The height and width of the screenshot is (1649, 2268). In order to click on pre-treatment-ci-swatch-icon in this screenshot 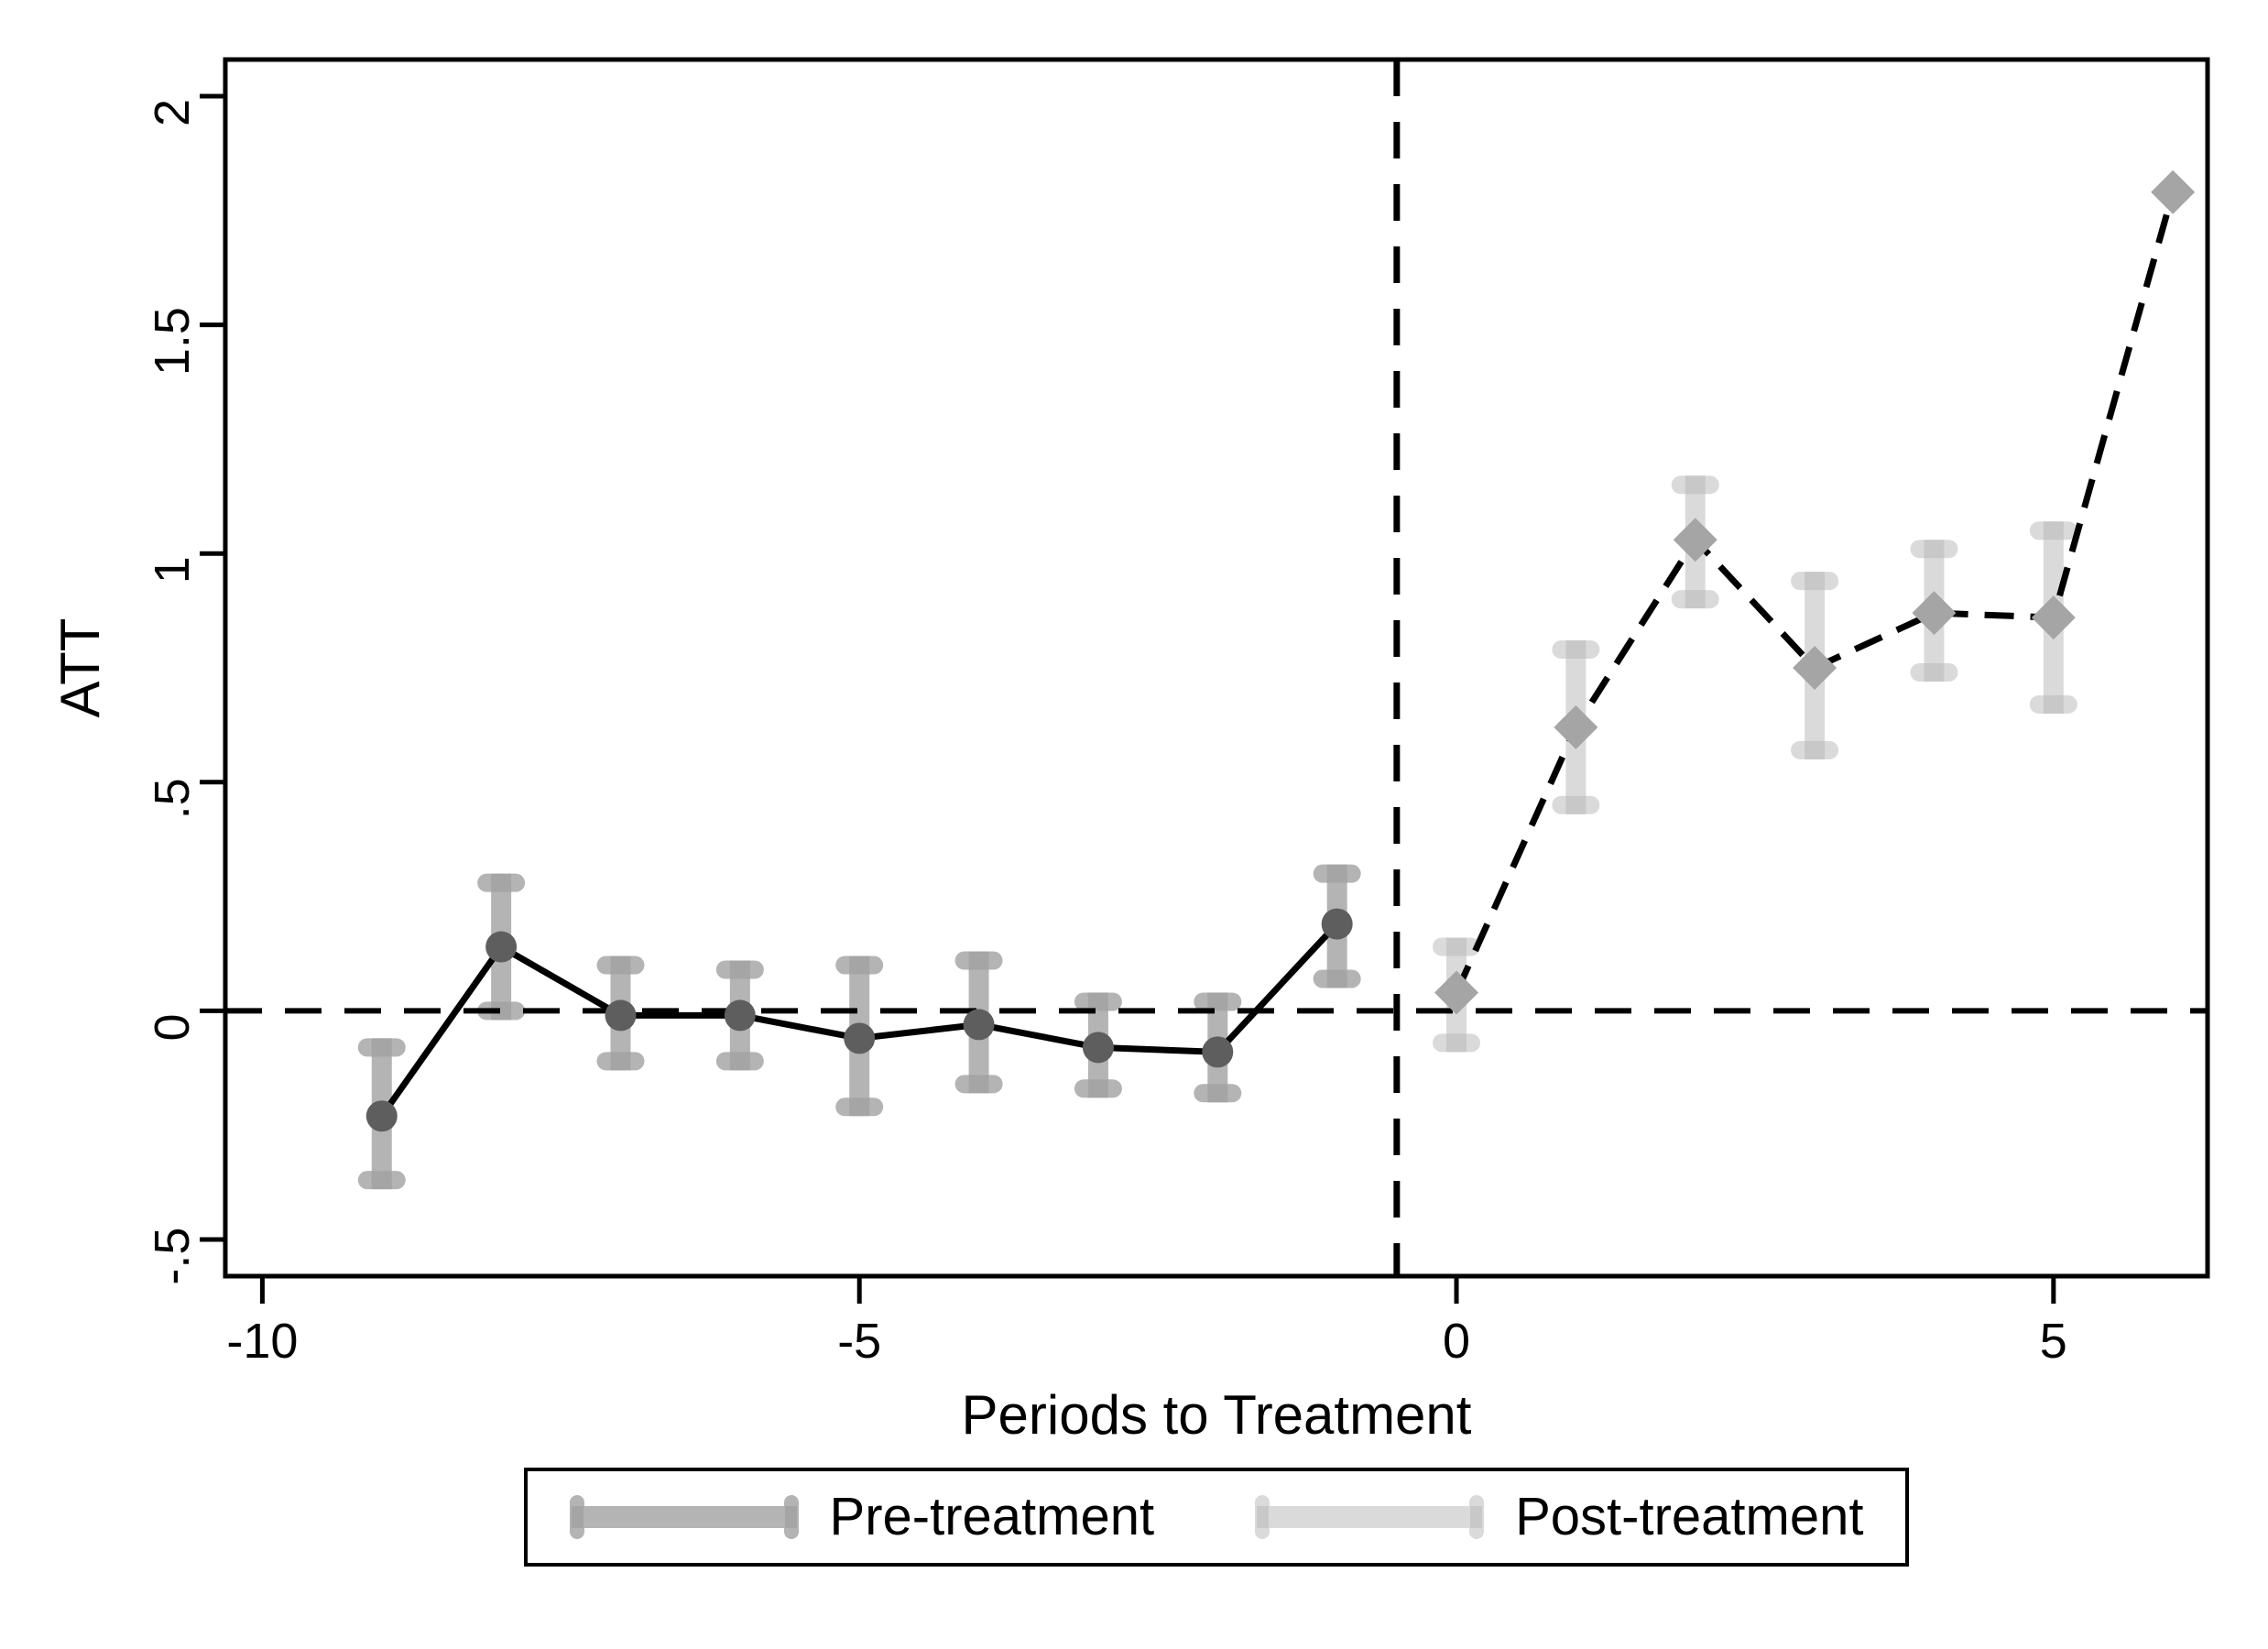, I will do `click(684, 1517)`.